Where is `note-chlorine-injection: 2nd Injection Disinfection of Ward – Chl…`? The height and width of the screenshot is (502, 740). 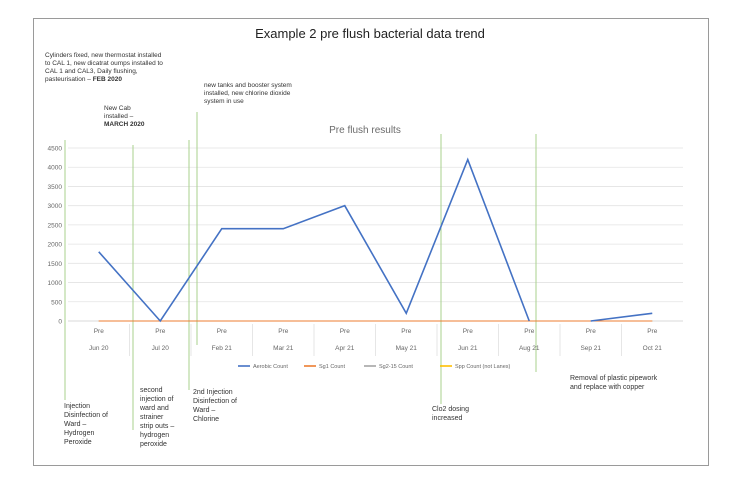 note-chlorine-injection: 2nd Injection Disinfection of Ward – Chl… is located at coordinates (215, 406).